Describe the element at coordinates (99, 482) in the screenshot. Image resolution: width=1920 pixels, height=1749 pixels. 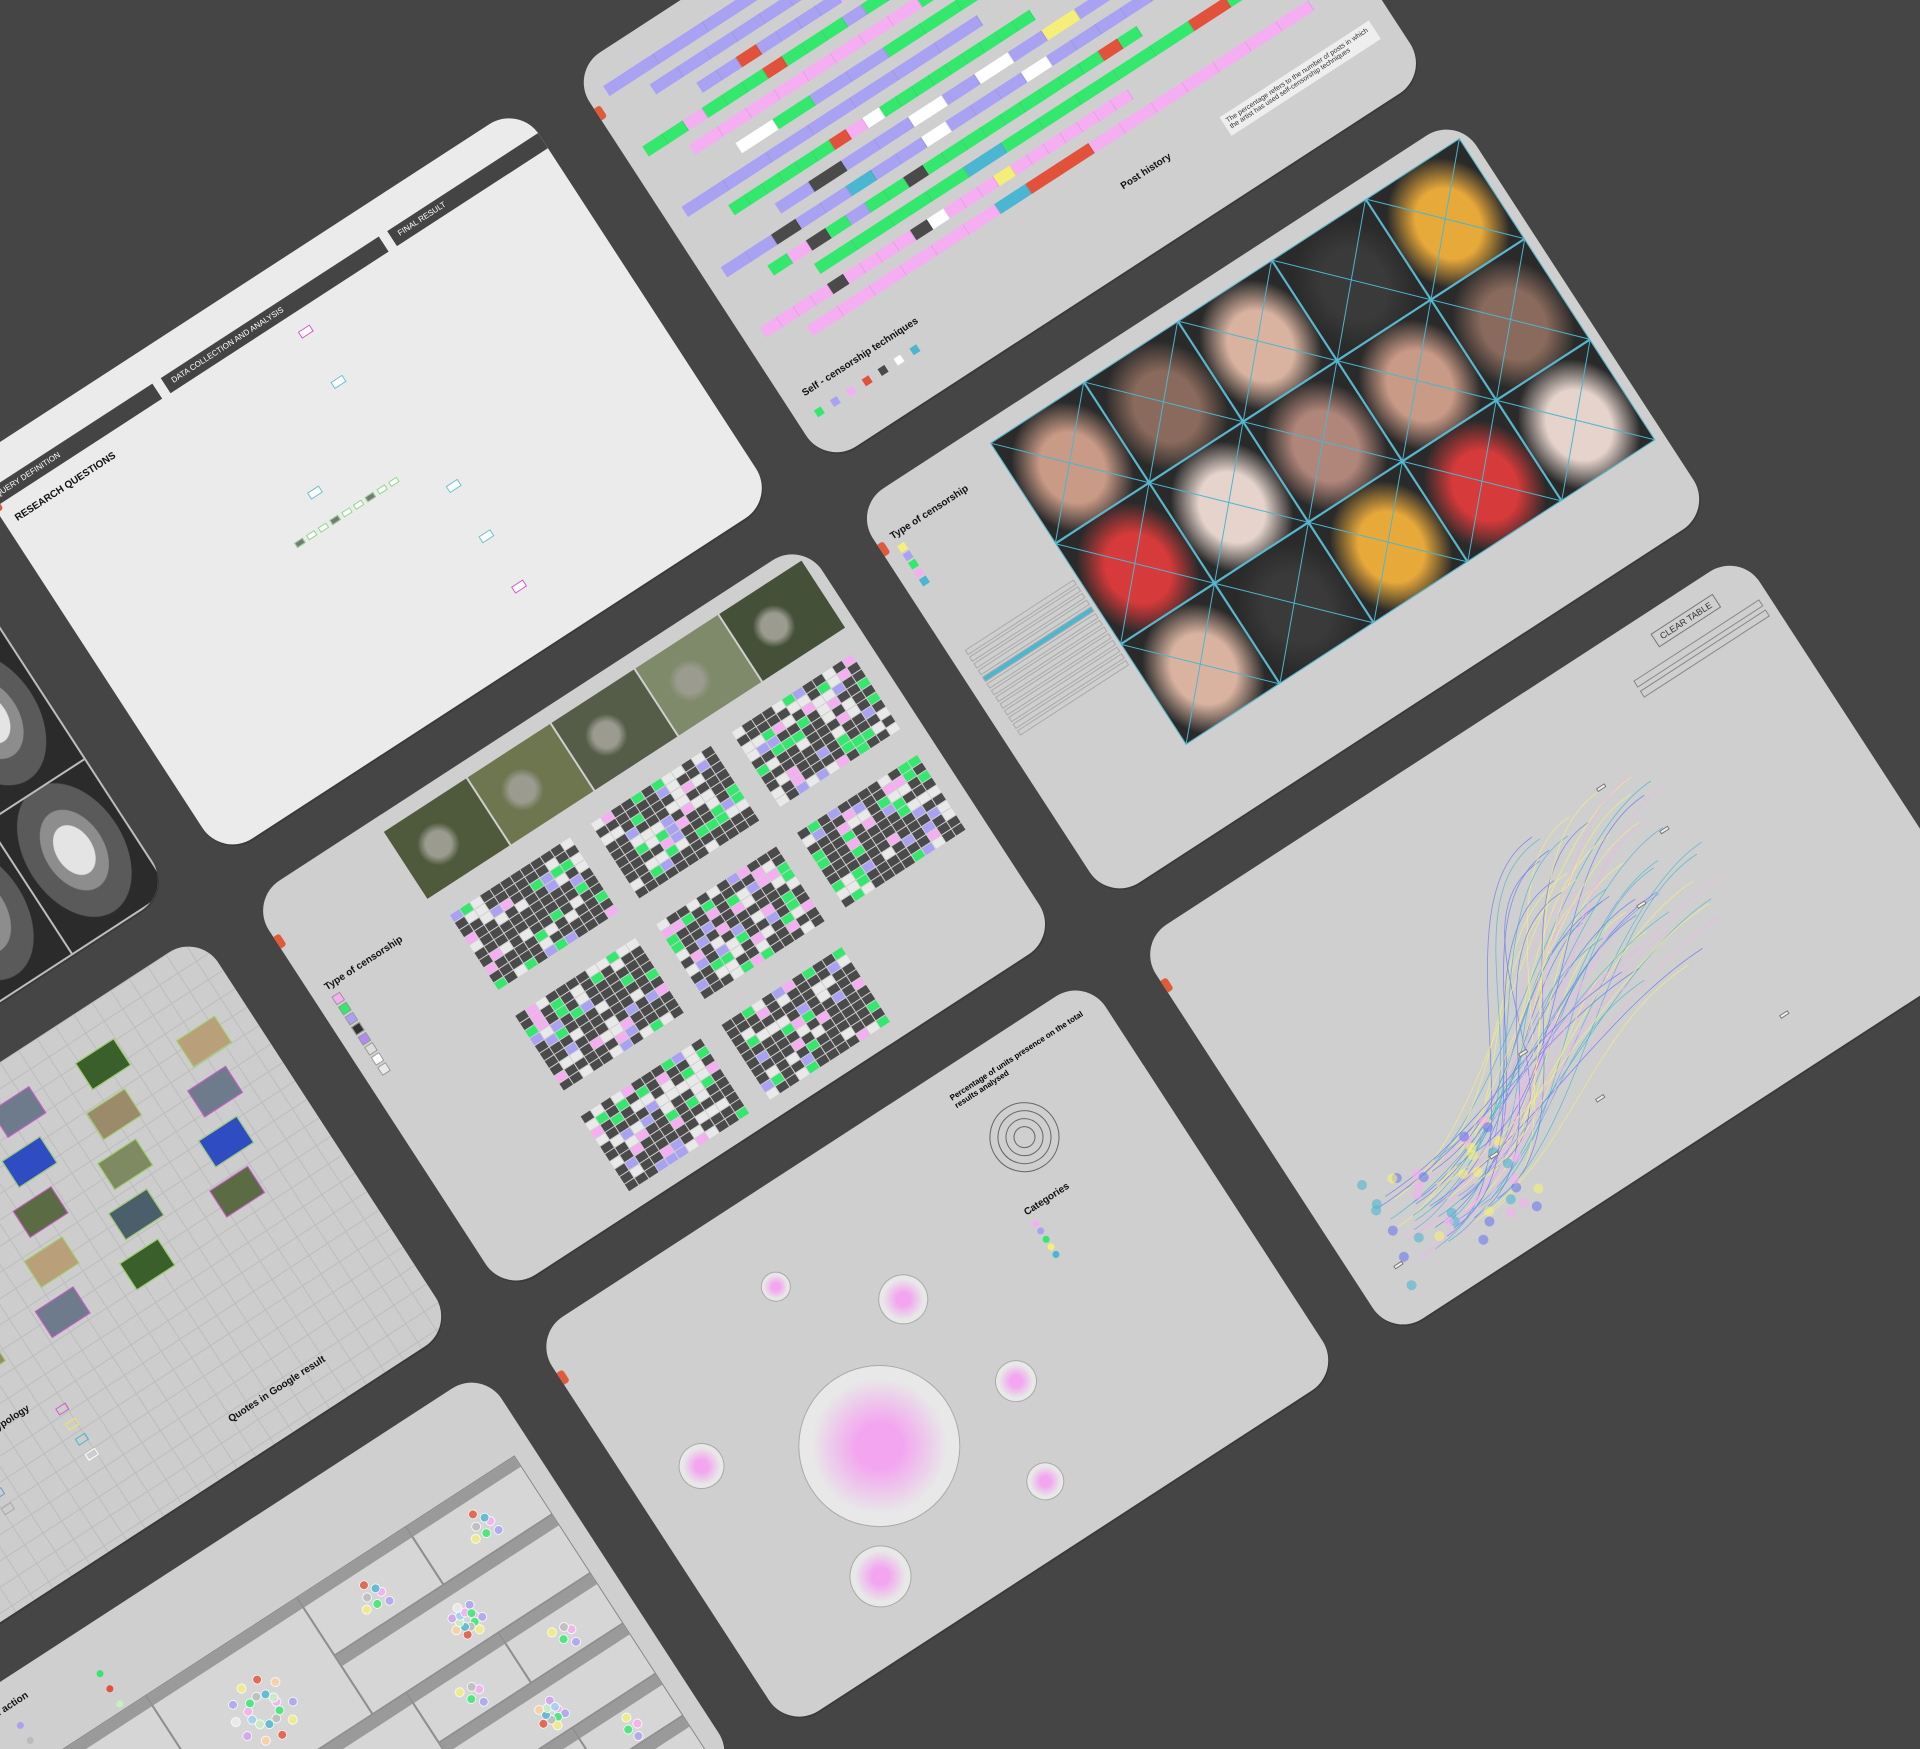
I see `research-question` at that location.